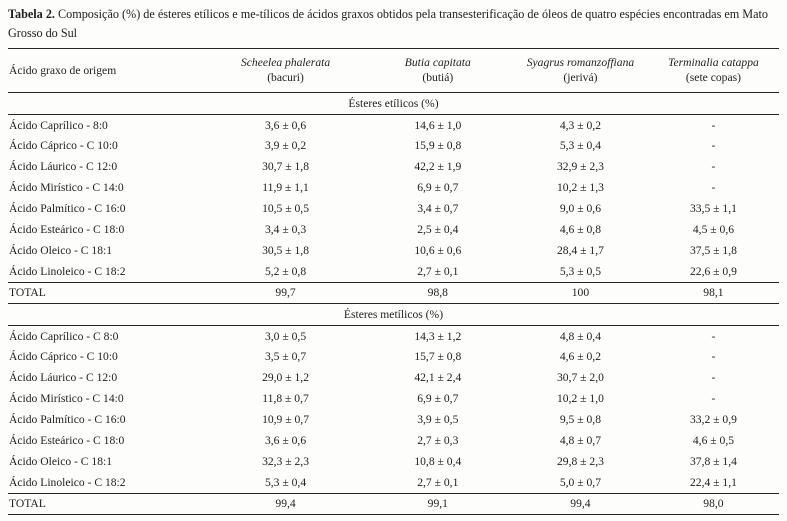  Describe the element at coordinates (438, 441) in the screenshot. I see `value-cell: 2,7 ± 0,3` at that location.